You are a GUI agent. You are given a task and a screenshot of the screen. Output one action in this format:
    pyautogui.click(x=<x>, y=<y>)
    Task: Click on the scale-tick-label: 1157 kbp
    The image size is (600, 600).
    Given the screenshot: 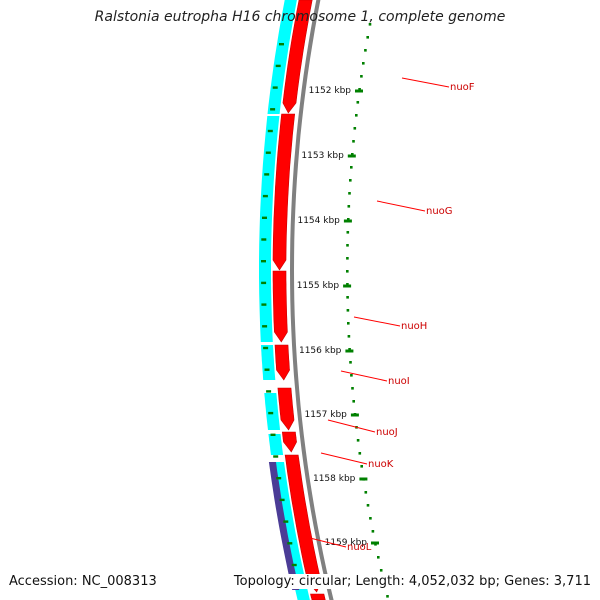 What is the action you would take?
    pyautogui.click(x=325, y=415)
    